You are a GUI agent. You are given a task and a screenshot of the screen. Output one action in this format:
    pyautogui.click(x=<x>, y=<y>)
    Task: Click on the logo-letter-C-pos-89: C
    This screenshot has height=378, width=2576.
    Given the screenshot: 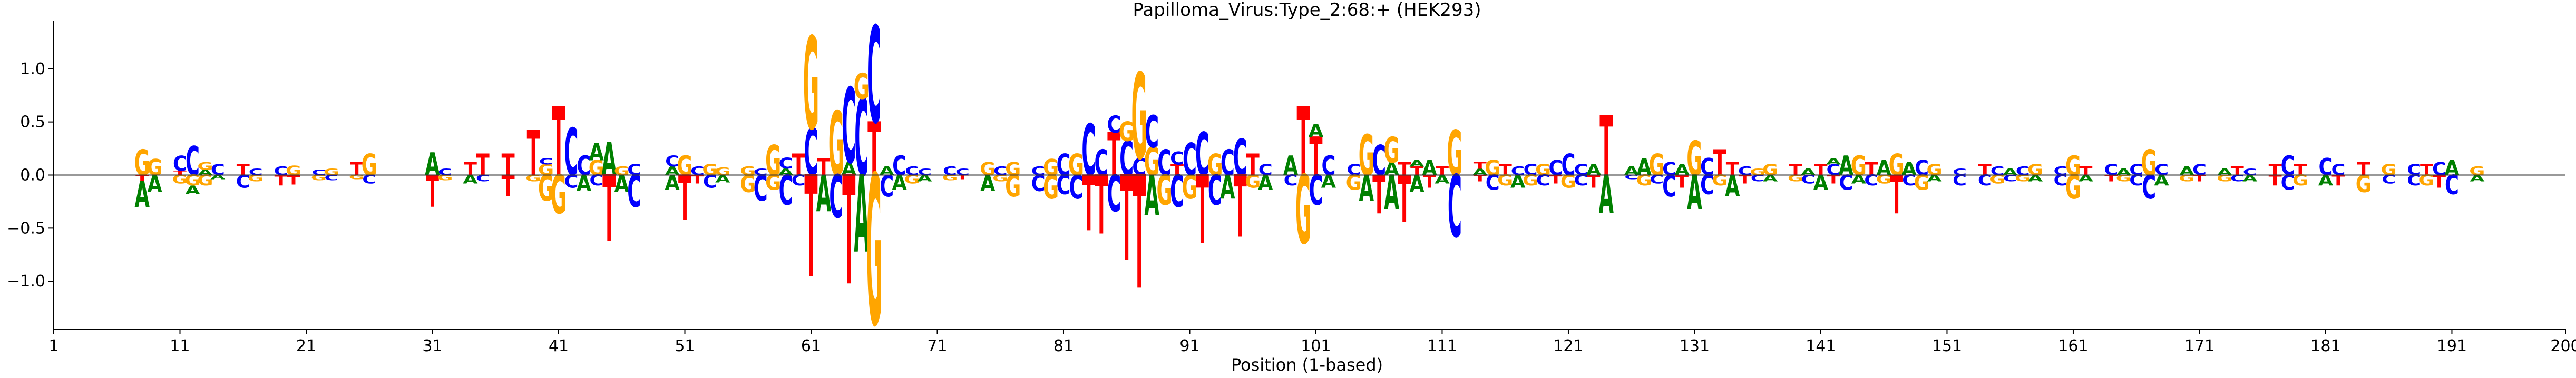 What is the action you would take?
    pyautogui.click(x=1164, y=162)
    